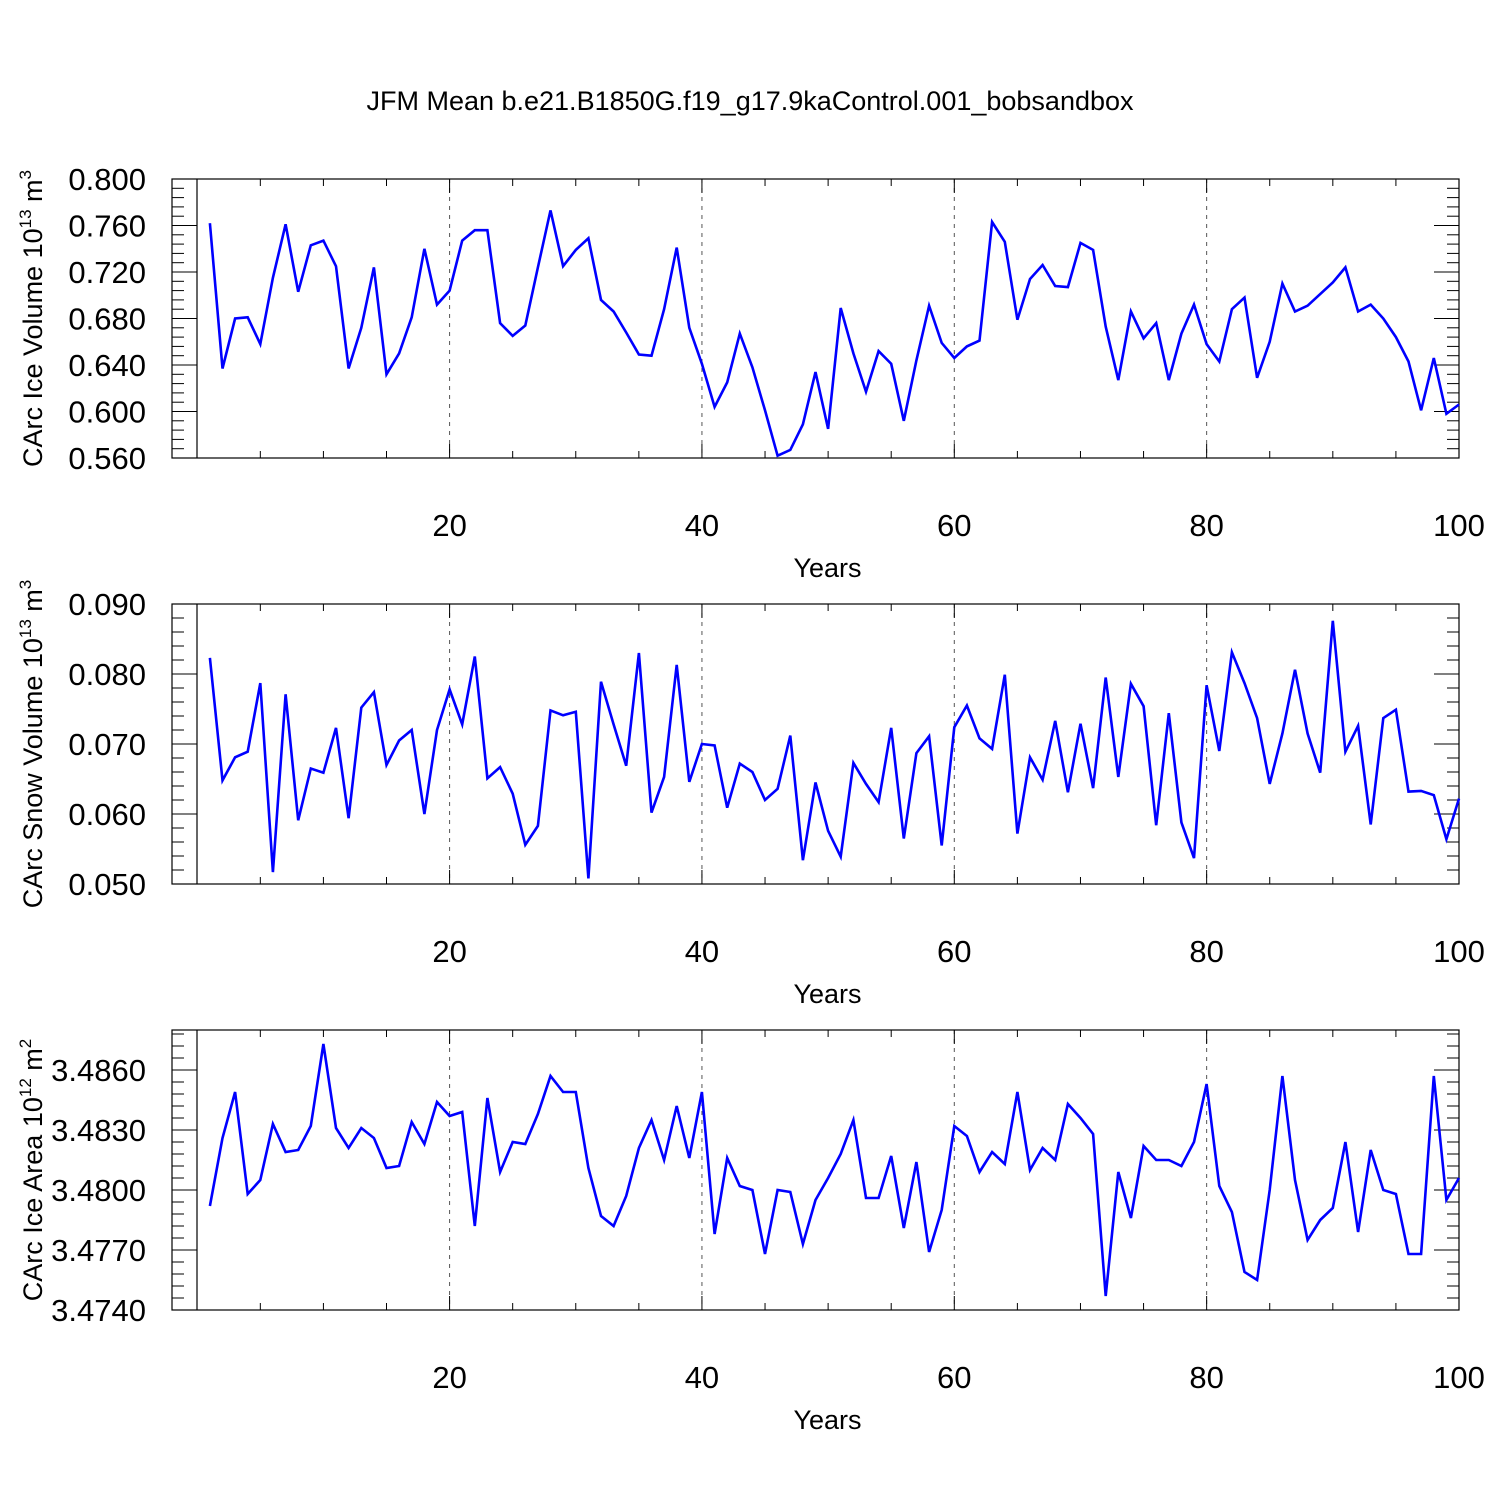 The image size is (1500, 1500). I want to click on y-tick-label: 0.720, so click(107, 272).